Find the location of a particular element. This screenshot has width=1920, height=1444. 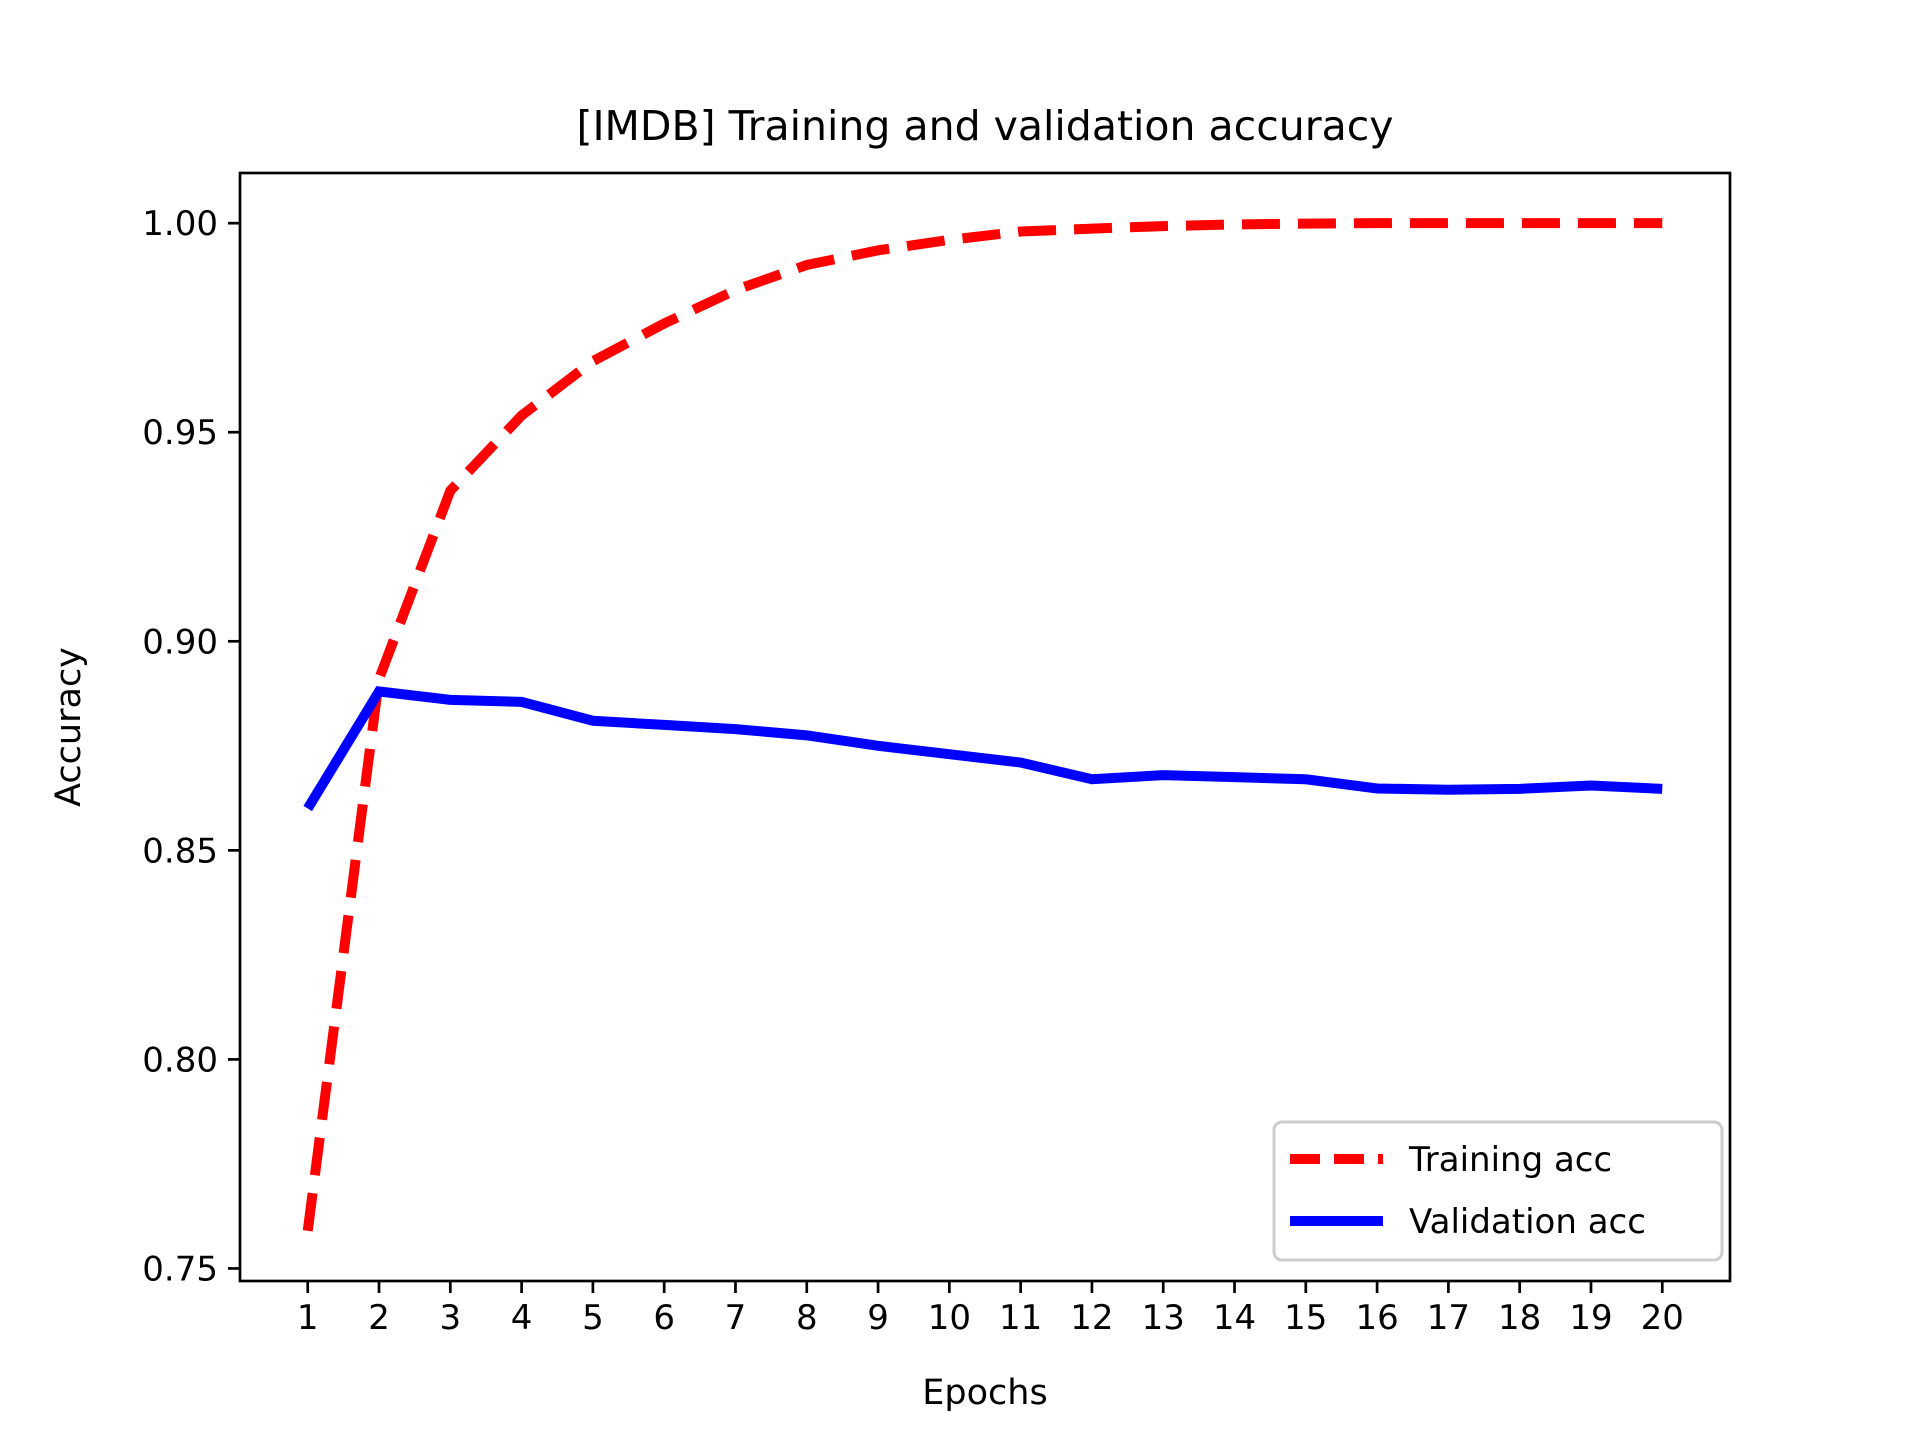

legend-box is located at coordinates (1498, 1191).